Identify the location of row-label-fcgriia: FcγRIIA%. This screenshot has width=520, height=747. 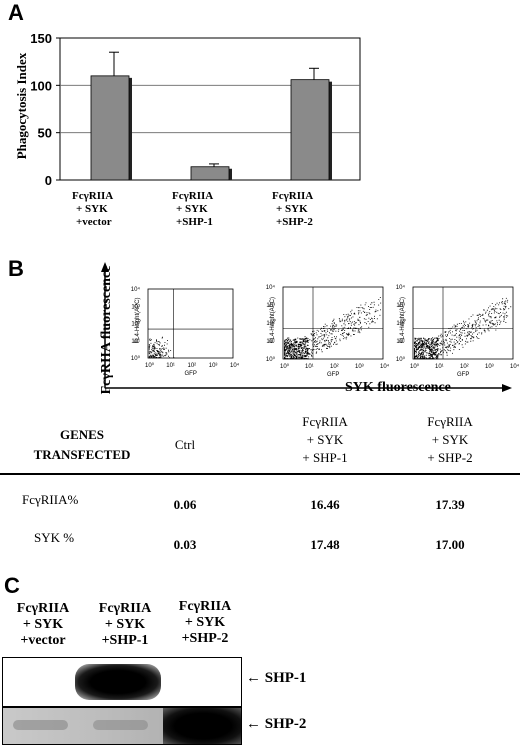
(50, 499).